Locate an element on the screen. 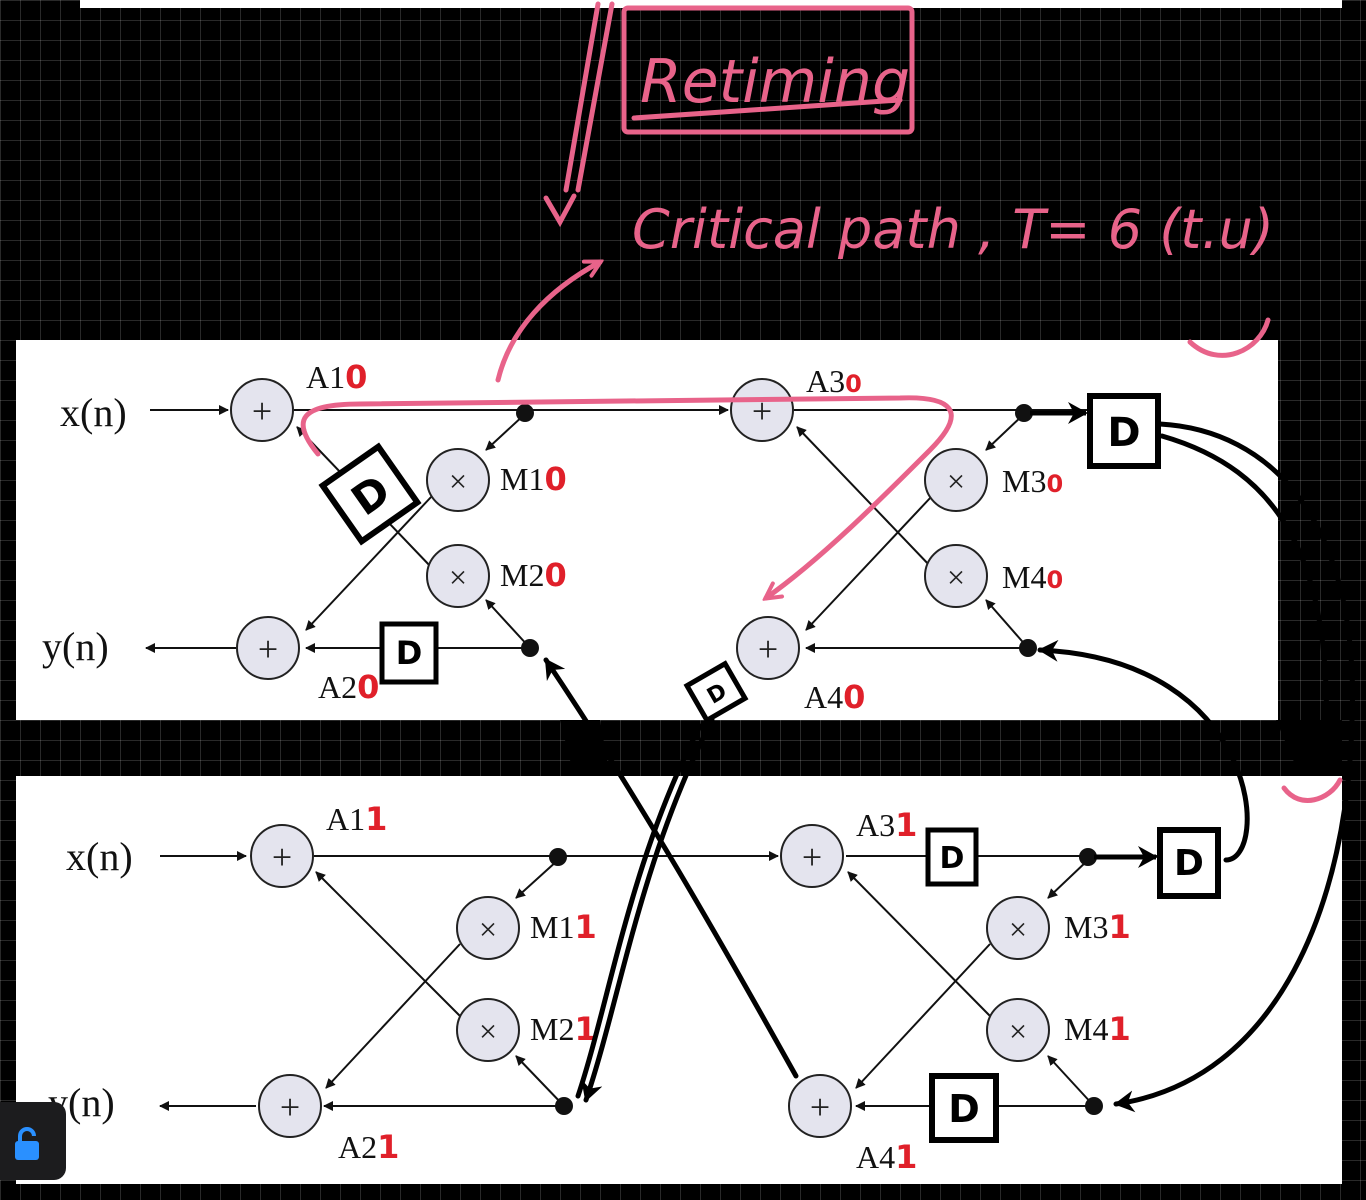  bottom-mult-M3: × is located at coordinates (1018, 928).